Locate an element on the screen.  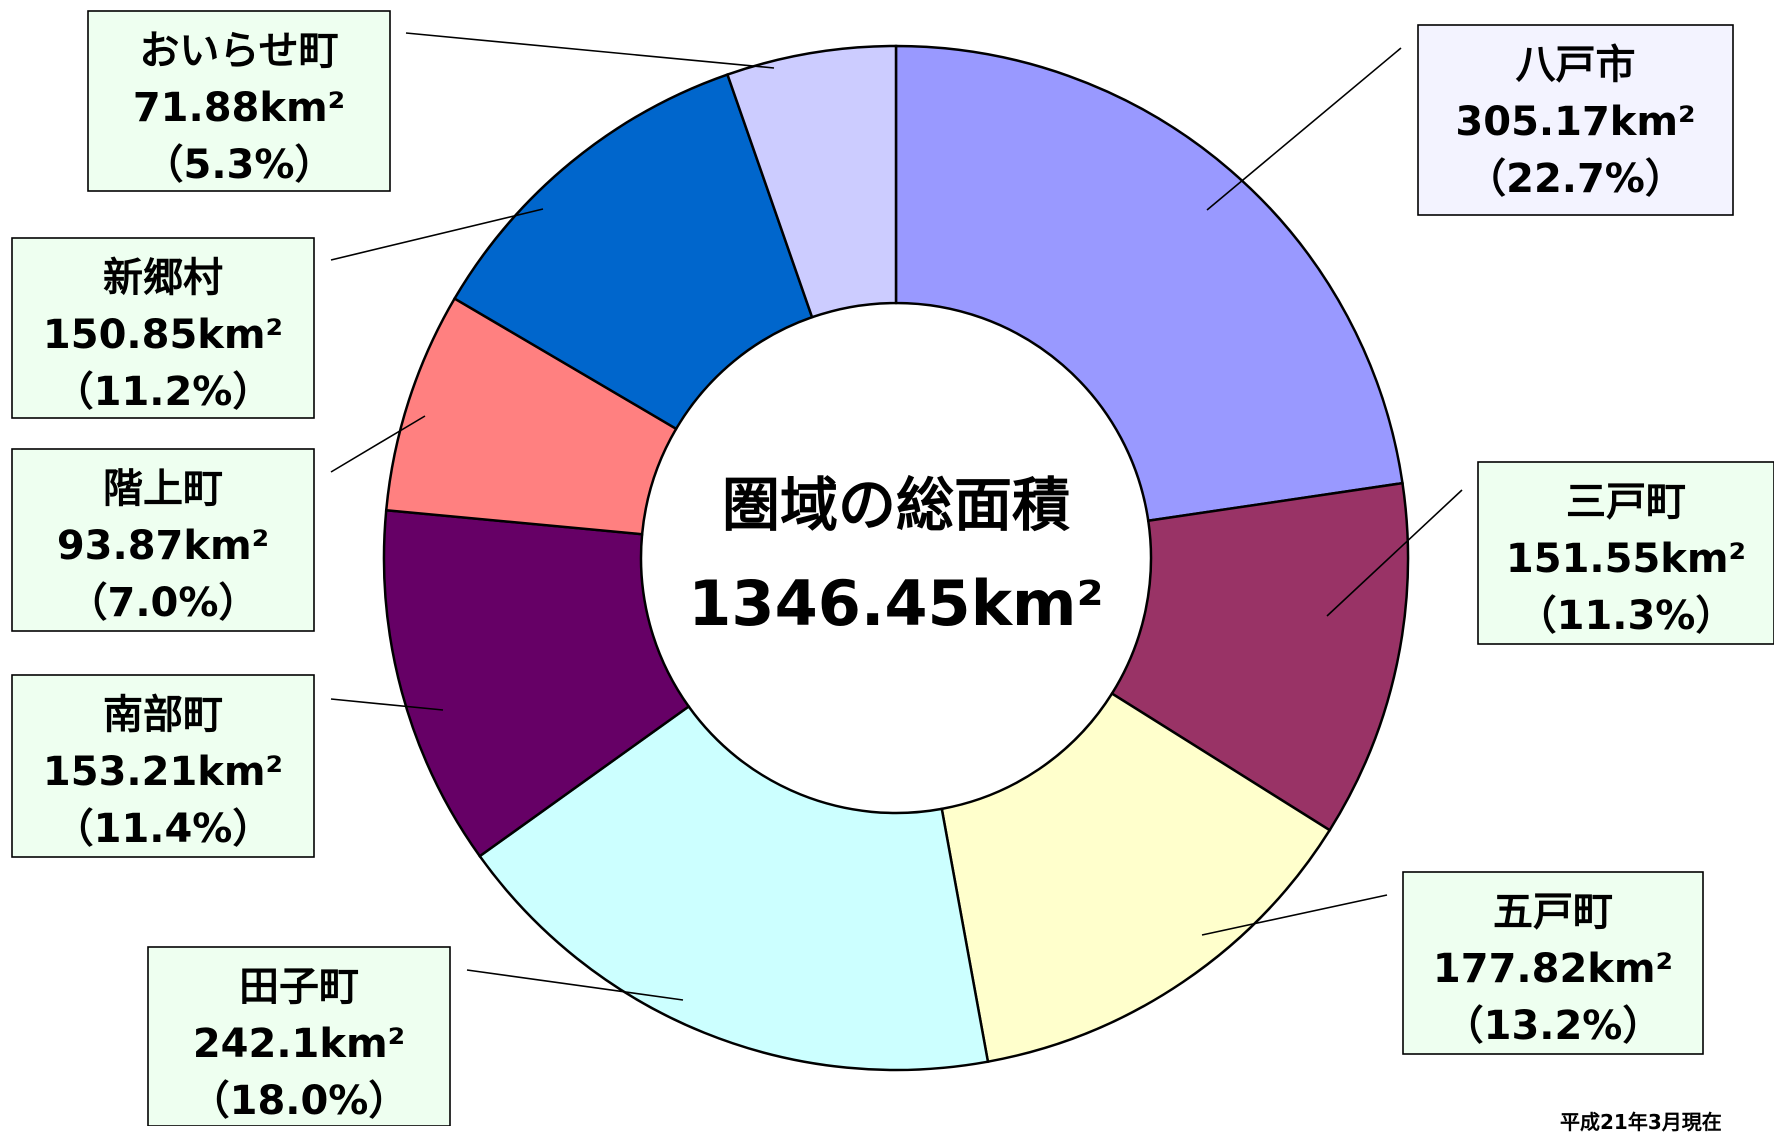
slice-name: おいらせ町 is located at coordinates (238, 51).